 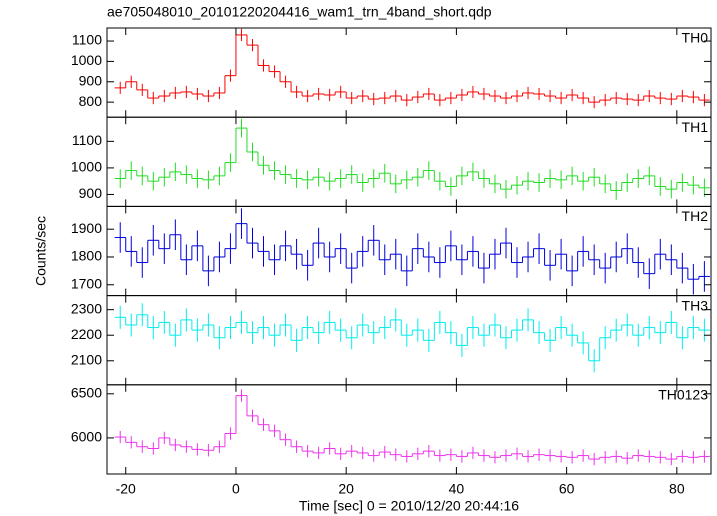 What do you see at coordinates (86, 393) in the screenshot?
I see `y-tick-label: 6500` at bounding box center [86, 393].